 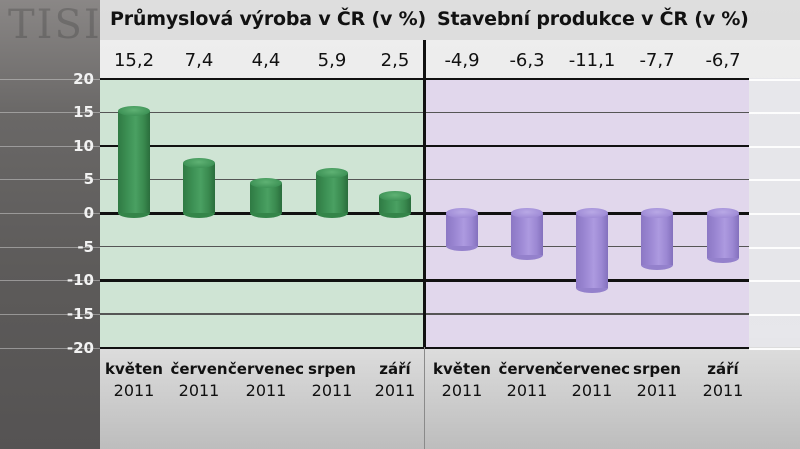 What do you see at coordinates (657, 60) in the screenshot?
I see `construction-value-label: -7,7` at bounding box center [657, 60].